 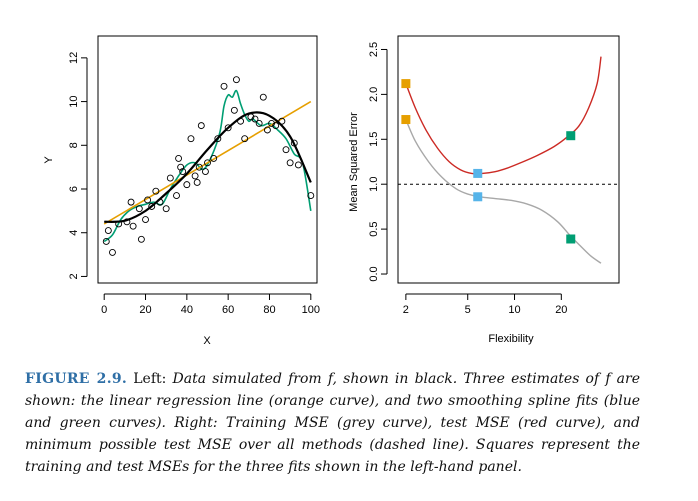 I want to click on left-y-axis-title: Y, so click(x=49, y=160).